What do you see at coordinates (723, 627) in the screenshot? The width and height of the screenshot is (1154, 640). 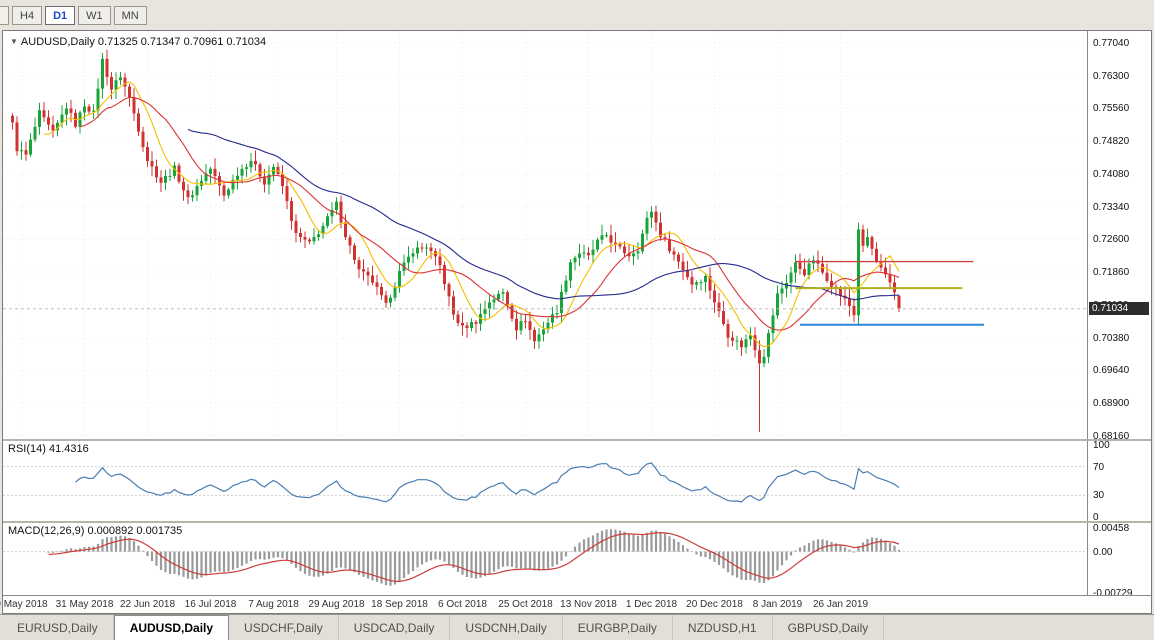 I see `symbol-tab-nzdusd: NZDUSD,H1` at bounding box center [723, 627].